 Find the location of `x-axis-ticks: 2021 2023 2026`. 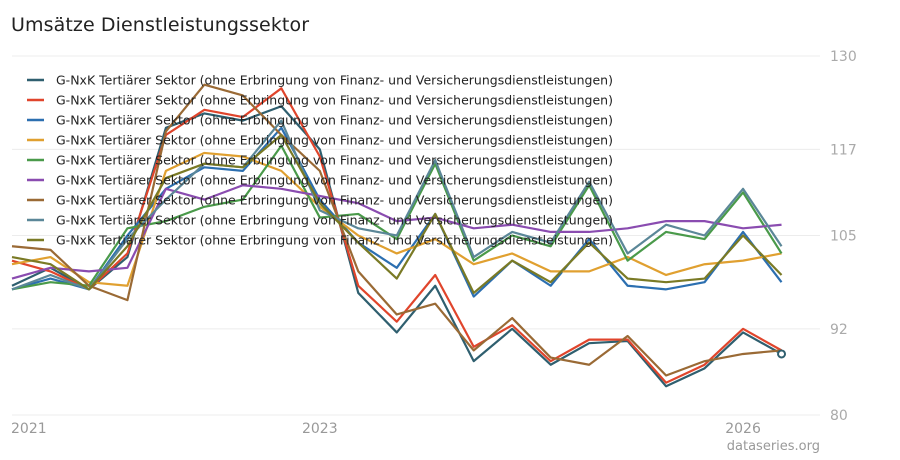

x-axis-ticks: 2021 2023 2026 is located at coordinates (386, 429).